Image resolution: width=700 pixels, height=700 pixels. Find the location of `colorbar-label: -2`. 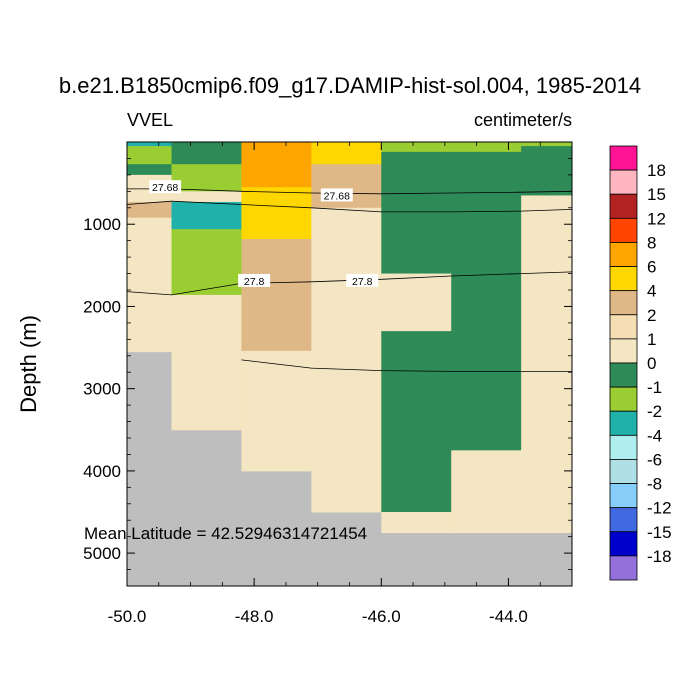

colorbar-label: -2 is located at coordinates (654, 411).